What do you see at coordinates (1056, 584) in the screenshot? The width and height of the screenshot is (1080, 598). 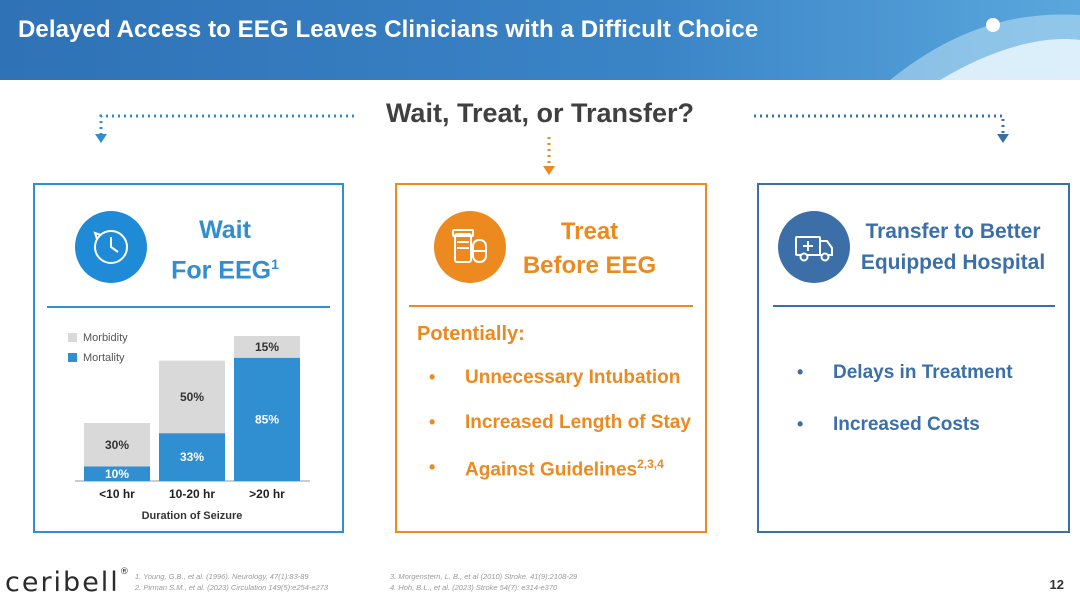 I see `page-number: 12` at bounding box center [1056, 584].